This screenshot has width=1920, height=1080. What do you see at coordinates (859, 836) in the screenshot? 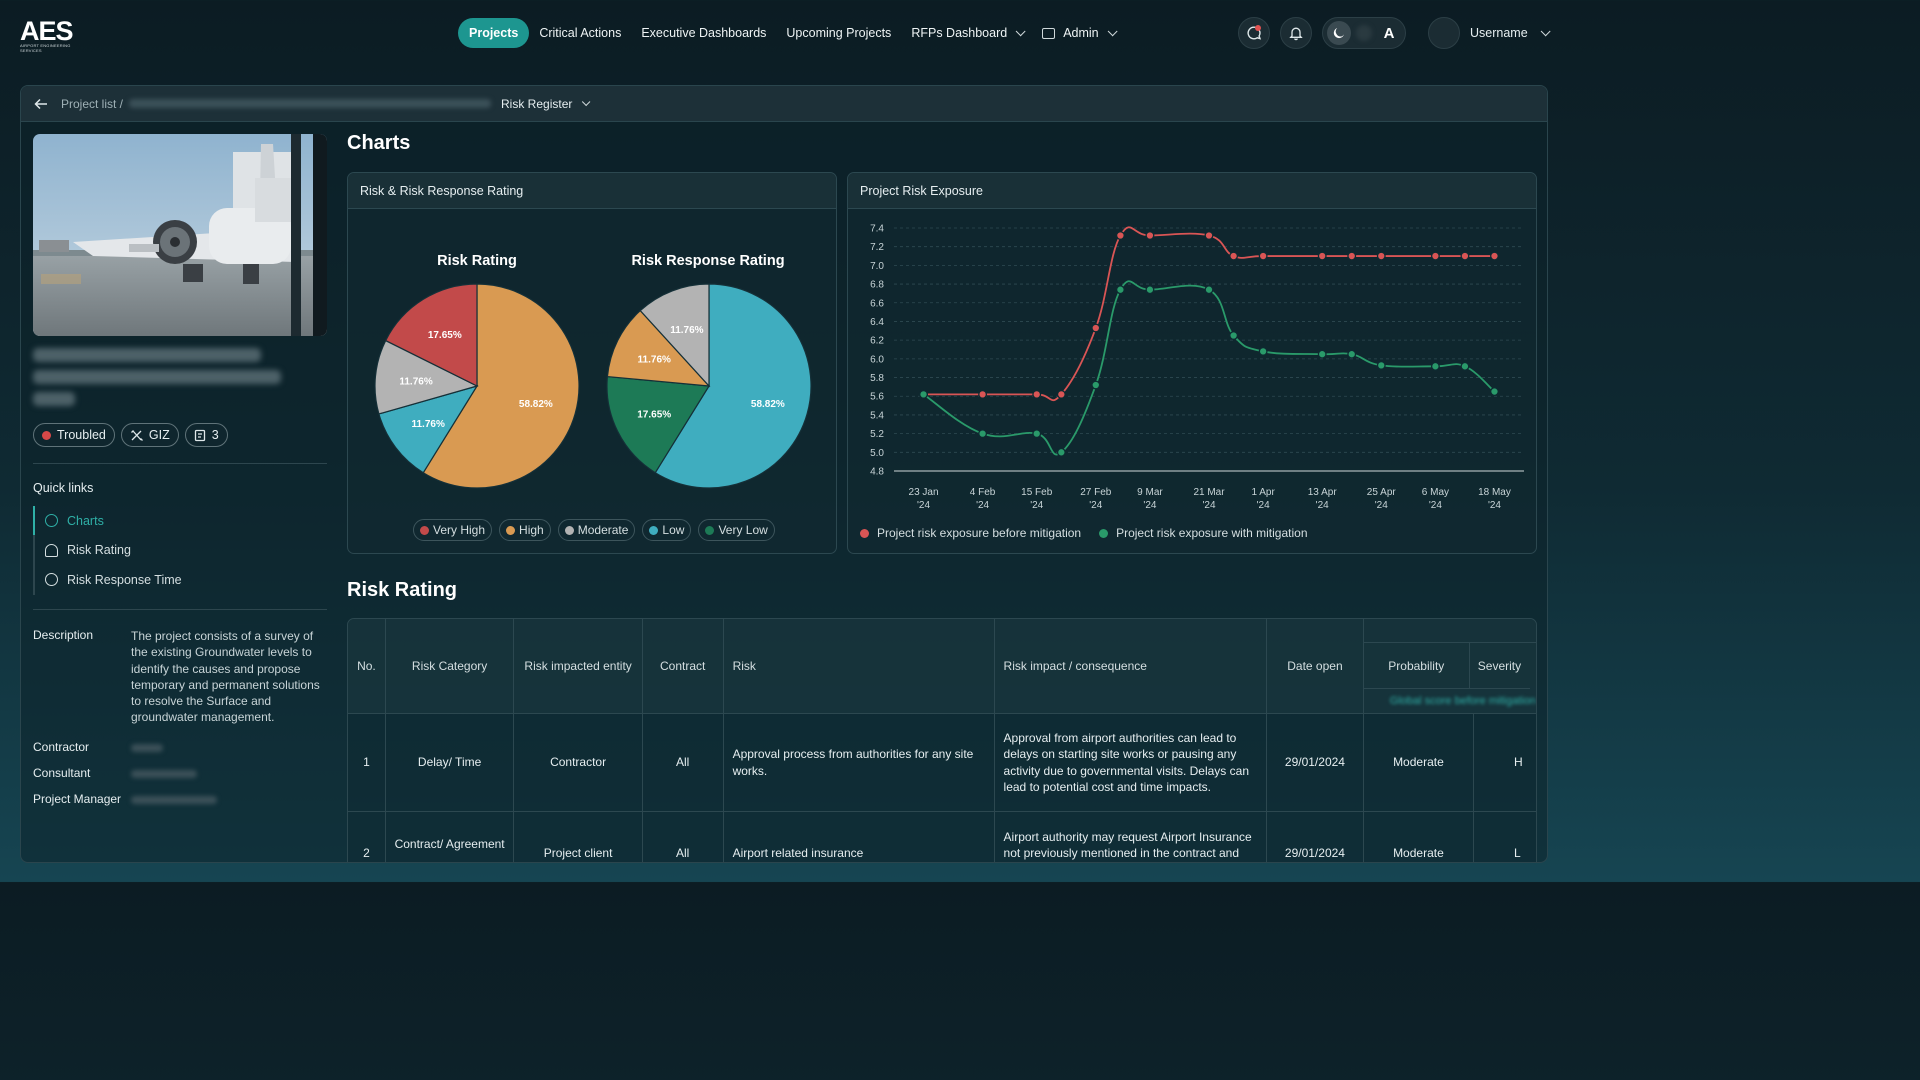
I see `cell-risk: Airport related insurance` at bounding box center [859, 836].